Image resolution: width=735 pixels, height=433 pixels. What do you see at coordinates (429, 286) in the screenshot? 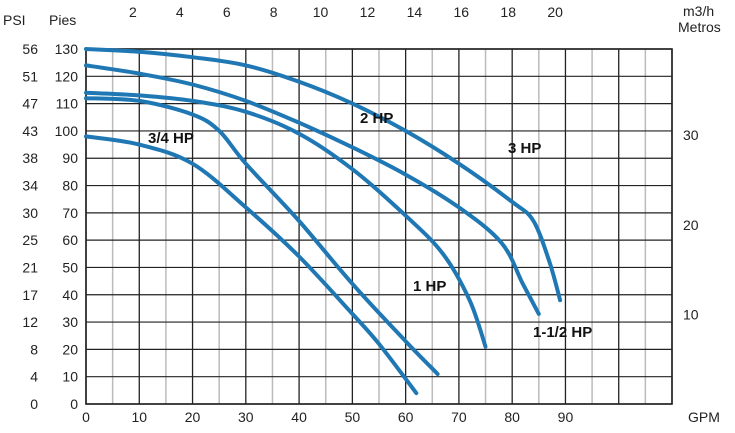
I see `label-1-hp: 1 HP` at bounding box center [429, 286].